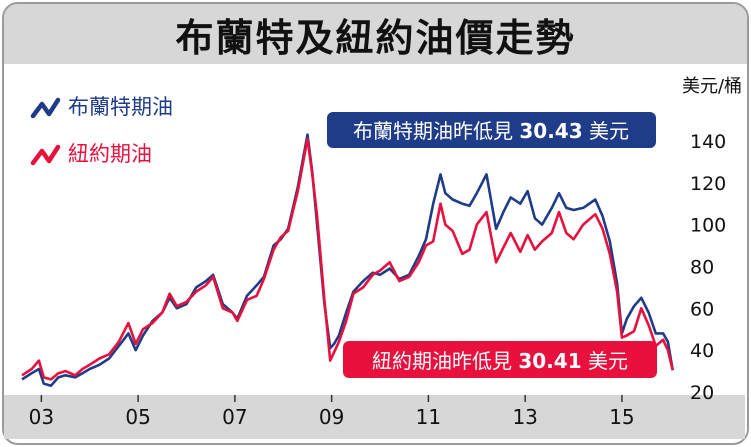 The width and height of the screenshot is (751, 447). What do you see at coordinates (137, 417) in the screenshot?
I see `x-tick-label: 05` at bounding box center [137, 417].